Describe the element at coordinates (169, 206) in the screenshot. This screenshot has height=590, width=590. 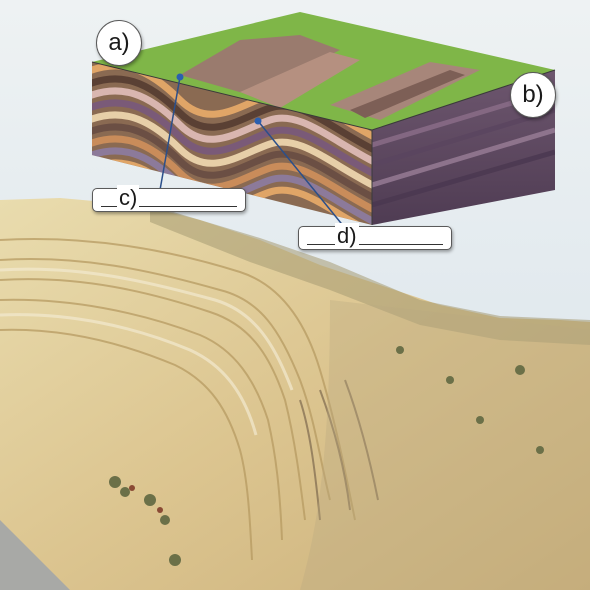
I see `answer-line-c` at that location.